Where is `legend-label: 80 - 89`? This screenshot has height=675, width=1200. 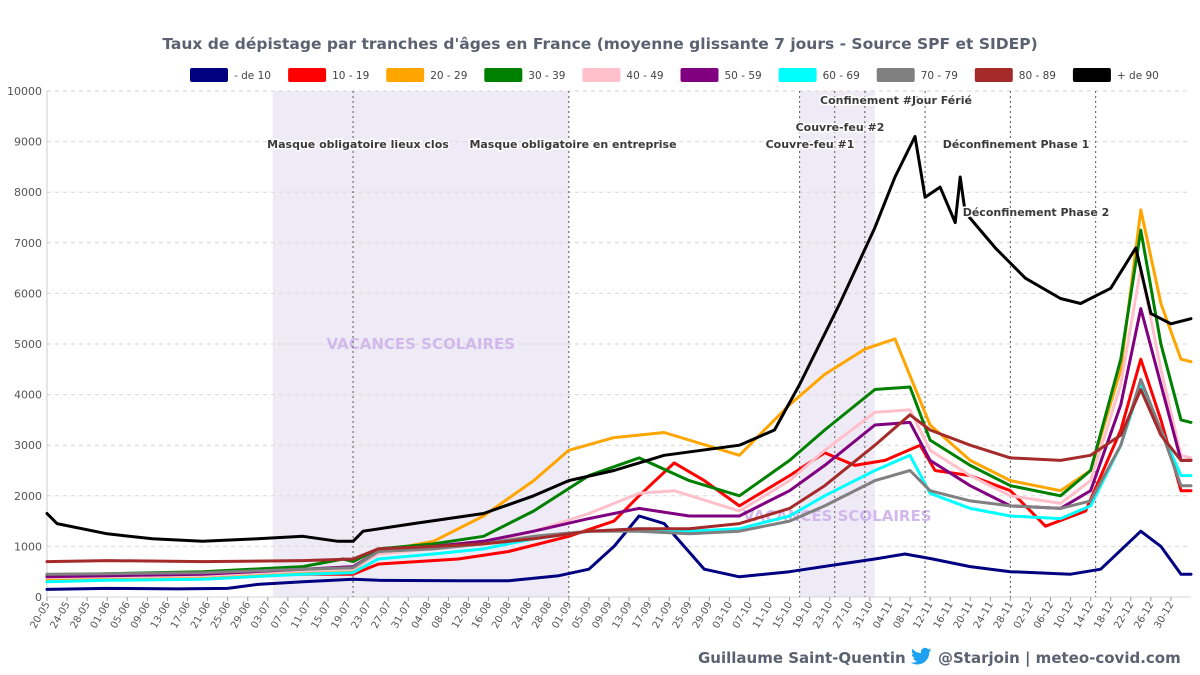
legend-label: 80 - 89 is located at coordinates (1037, 76).